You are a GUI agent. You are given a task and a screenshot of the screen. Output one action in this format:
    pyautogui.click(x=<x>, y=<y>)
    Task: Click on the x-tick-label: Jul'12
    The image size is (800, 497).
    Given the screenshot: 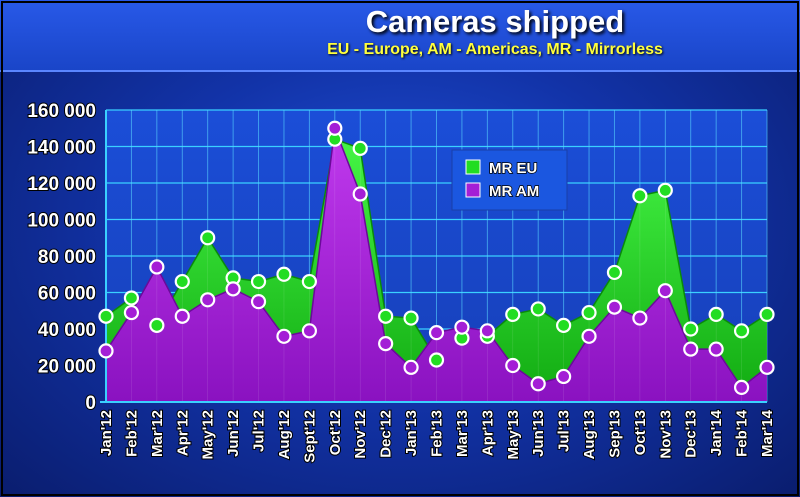 What is the action you would take?
    pyautogui.click(x=259, y=431)
    